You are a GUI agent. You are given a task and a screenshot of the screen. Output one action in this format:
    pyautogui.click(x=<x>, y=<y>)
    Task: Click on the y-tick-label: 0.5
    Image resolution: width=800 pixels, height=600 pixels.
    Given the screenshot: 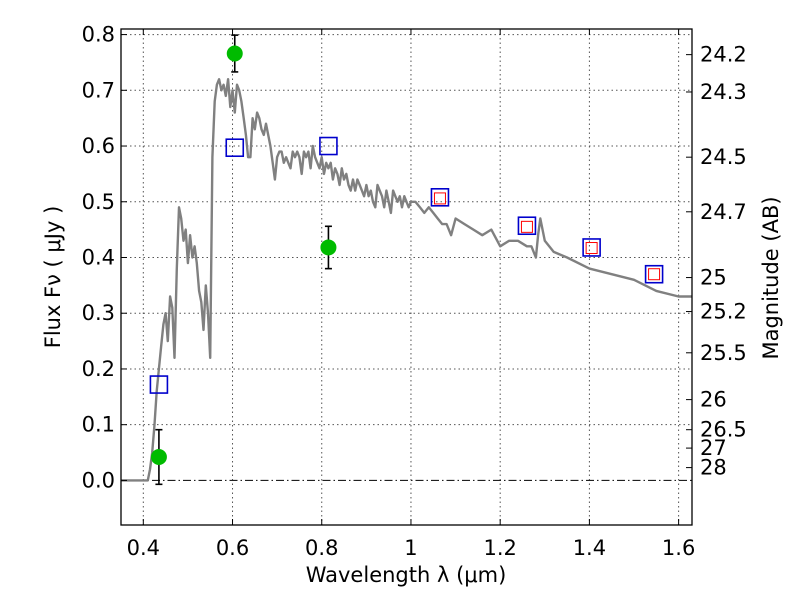 What is the action you would take?
    pyautogui.click(x=98, y=202)
    